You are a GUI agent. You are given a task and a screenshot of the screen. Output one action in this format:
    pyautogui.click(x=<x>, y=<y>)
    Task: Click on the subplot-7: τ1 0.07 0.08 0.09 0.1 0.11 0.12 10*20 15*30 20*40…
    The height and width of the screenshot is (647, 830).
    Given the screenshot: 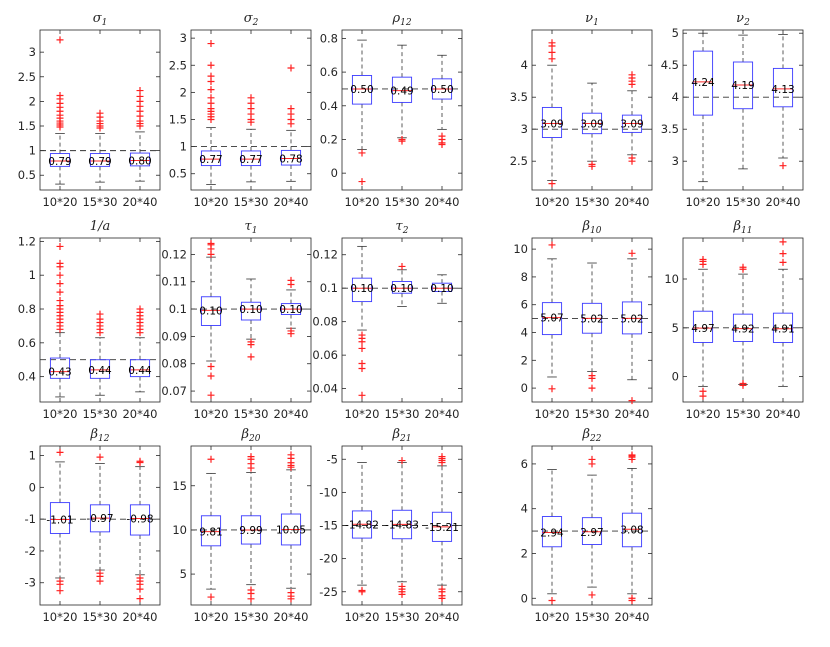 What is the action you would take?
    pyautogui.click(x=236, y=320)
    